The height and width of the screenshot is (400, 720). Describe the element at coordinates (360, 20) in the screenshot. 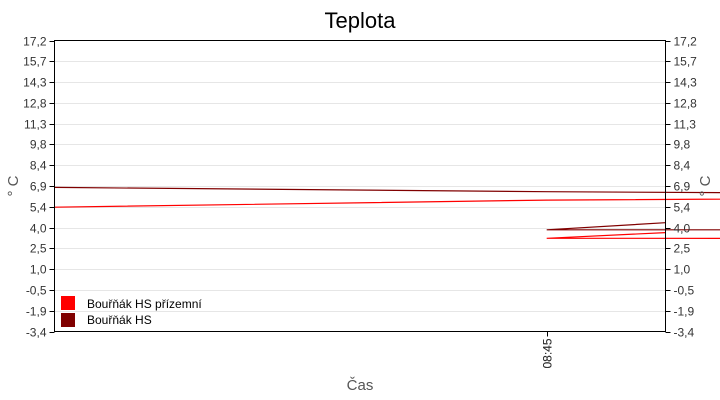

I see `chart-title: Teplota` at that location.